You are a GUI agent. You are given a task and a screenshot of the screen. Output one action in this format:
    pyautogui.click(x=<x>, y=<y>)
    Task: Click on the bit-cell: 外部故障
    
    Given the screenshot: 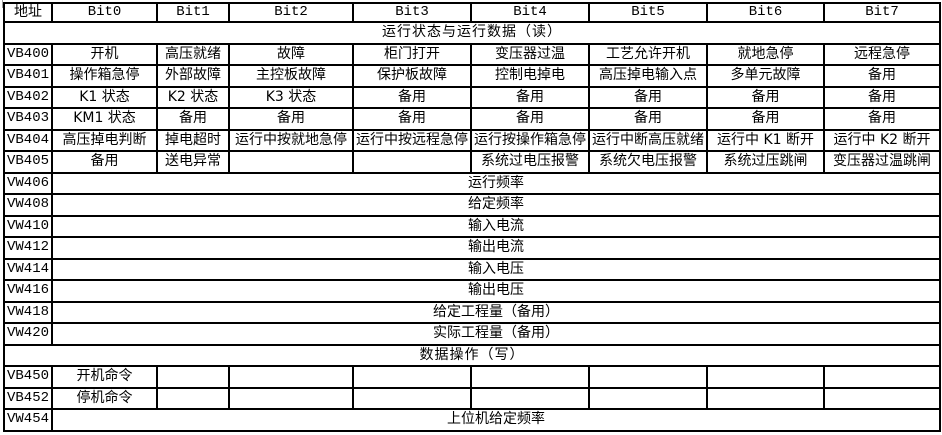 What is the action you would take?
    pyautogui.click(x=193, y=76)
    